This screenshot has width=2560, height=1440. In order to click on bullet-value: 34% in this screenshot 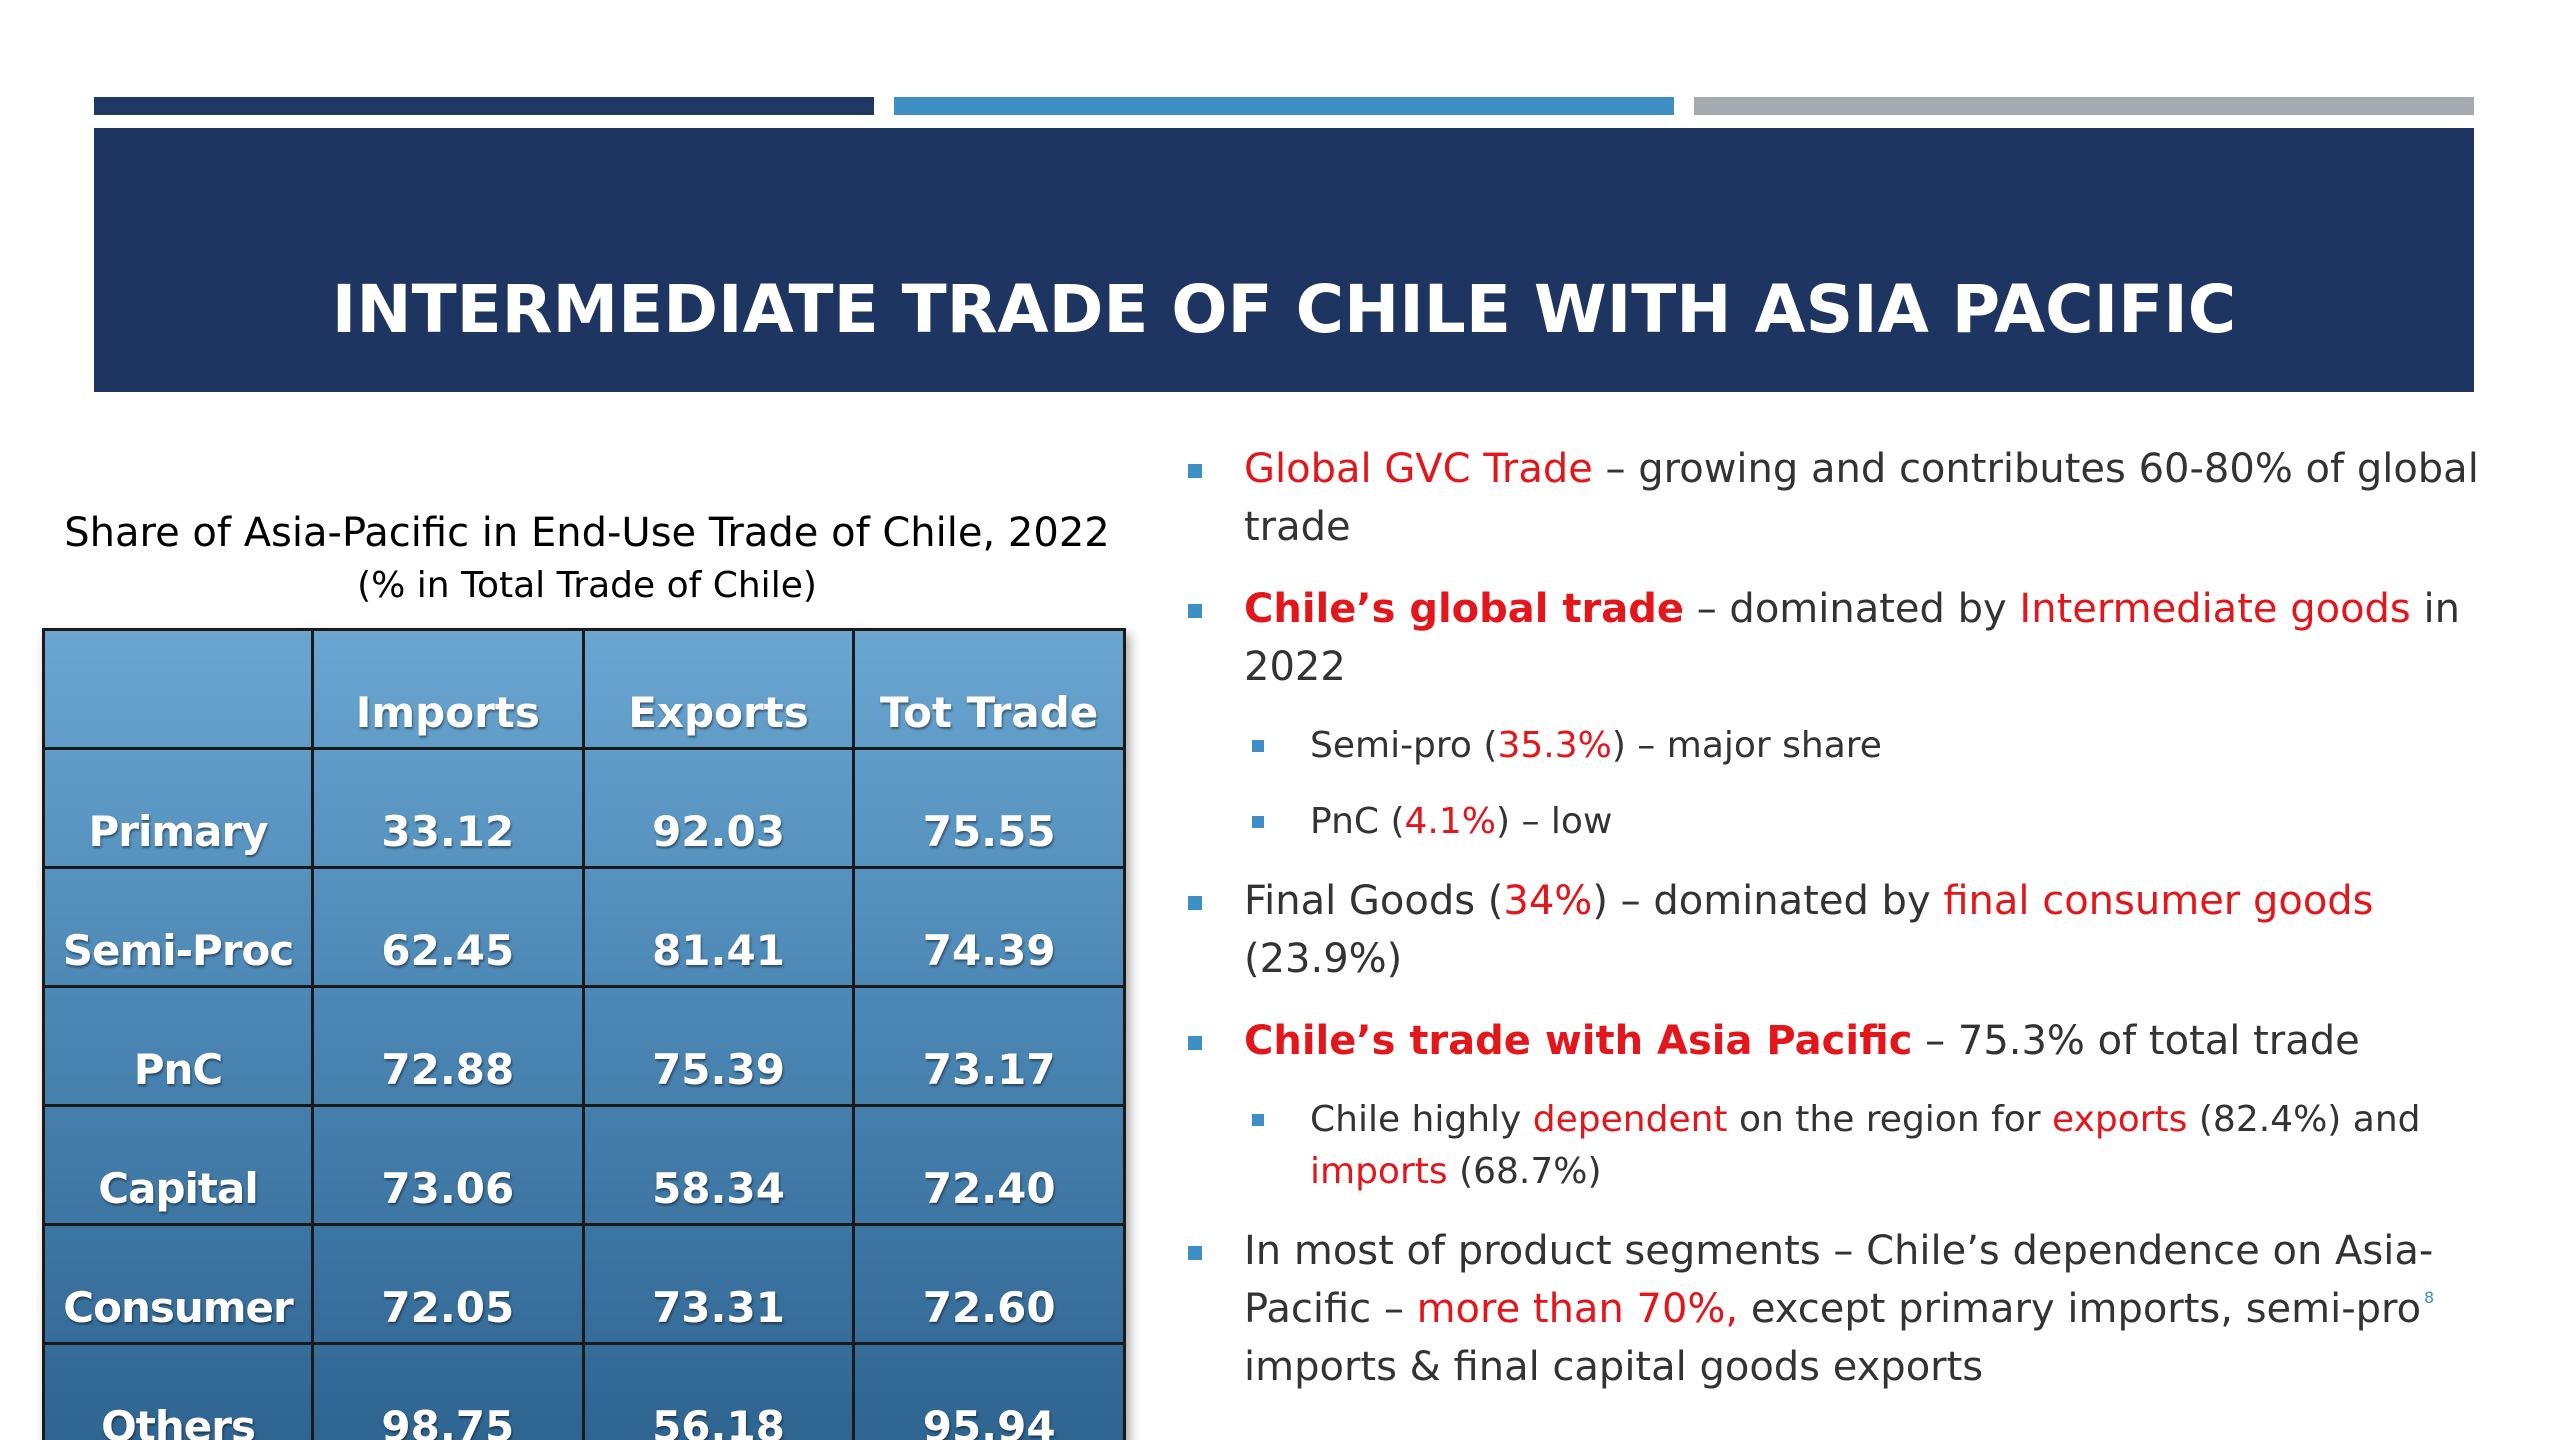, I will do `click(1548, 901)`.